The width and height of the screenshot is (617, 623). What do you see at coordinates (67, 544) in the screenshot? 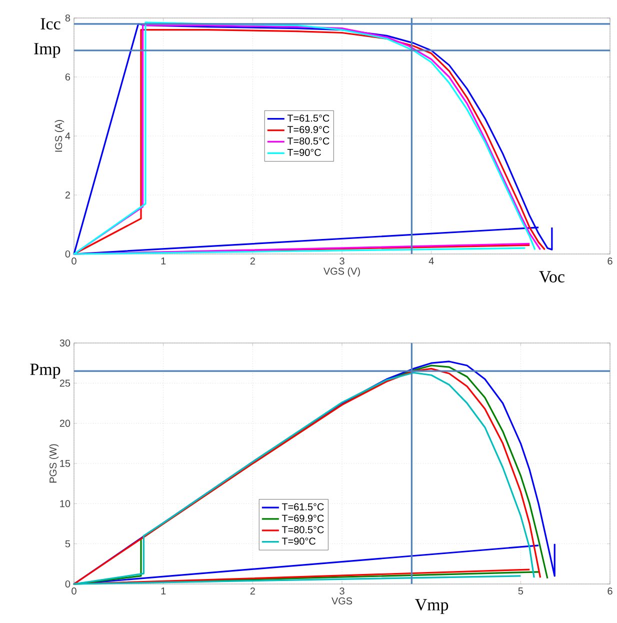
I see `y-tick-label: 5` at bounding box center [67, 544].